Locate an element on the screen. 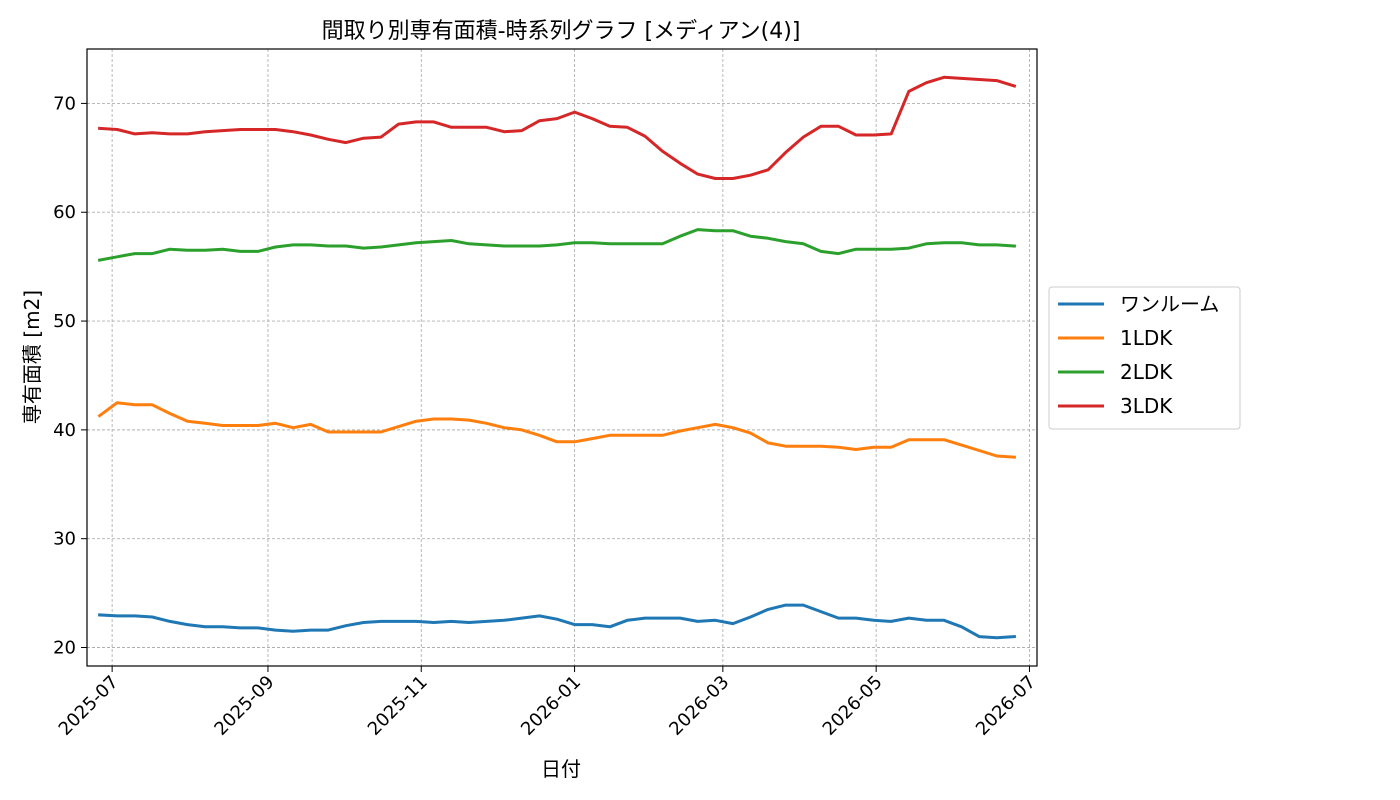 This screenshot has height=800, width=1400. x-axis-label: 日付 is located at coordinates (561, 769).